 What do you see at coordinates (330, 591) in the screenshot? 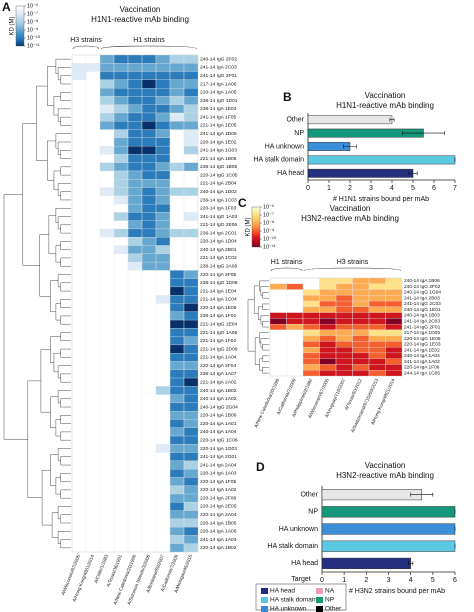
I see `legend-label: NA` at bounding box center [330, 591].